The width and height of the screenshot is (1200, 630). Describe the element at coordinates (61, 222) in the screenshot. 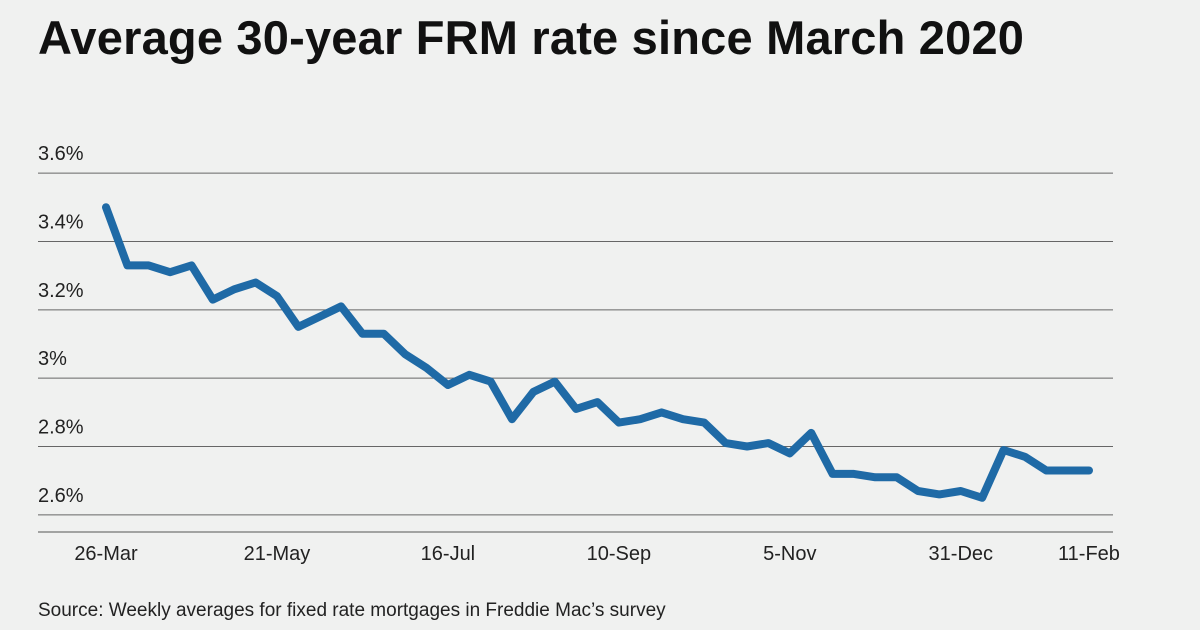

I see `y-tick-label: 3.4%` at that location.